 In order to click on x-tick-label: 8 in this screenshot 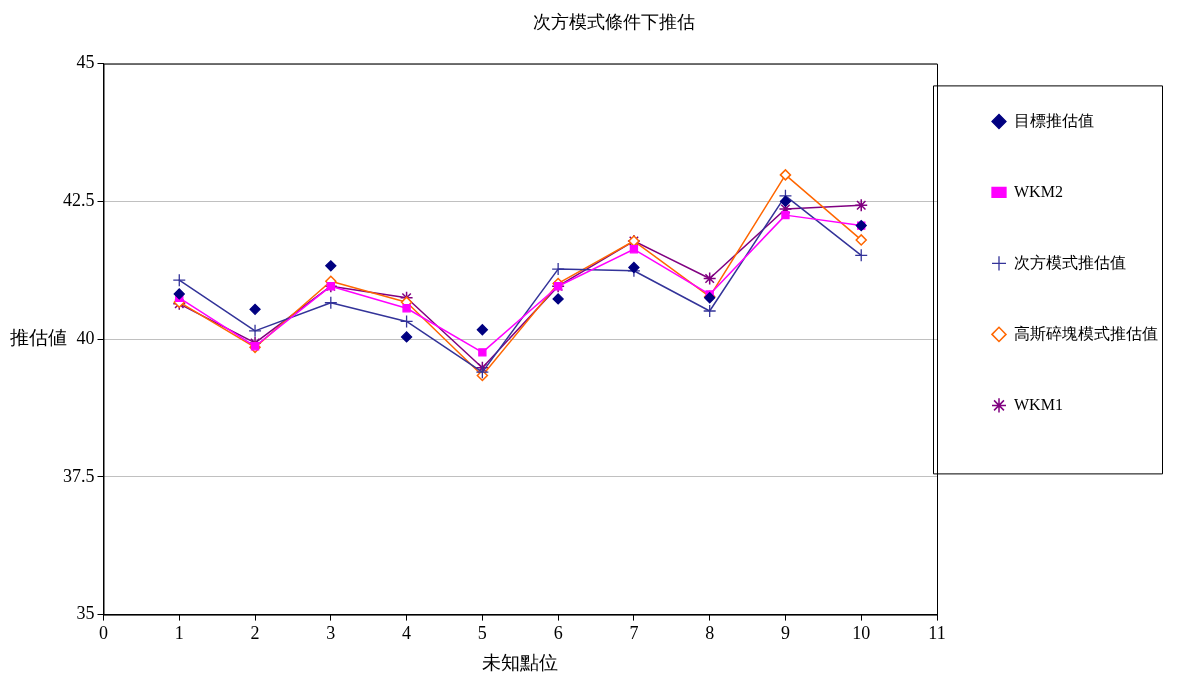, I will do `click(710, 633)`.